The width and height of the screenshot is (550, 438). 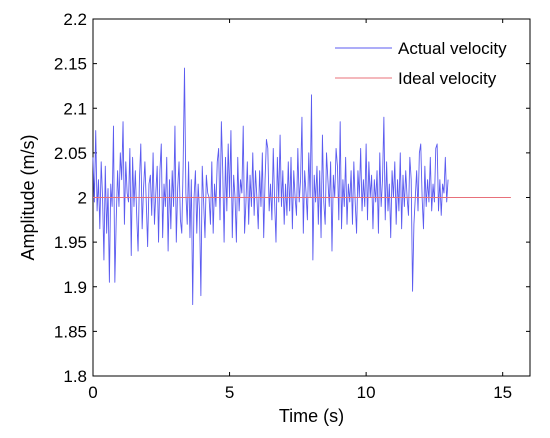 I want to click on y-tick-label: 1.8, so click(x=75, y=376).